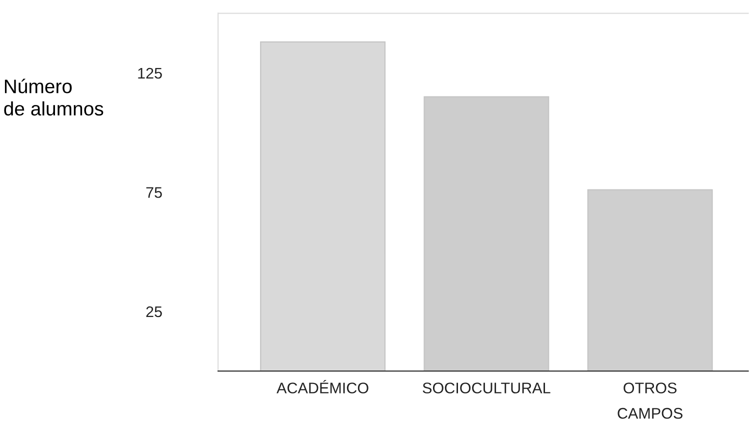 This screenshot has height=431, width=752. I want to click on x-tick-label: OTROS CAMPOS, so click(650, 400).